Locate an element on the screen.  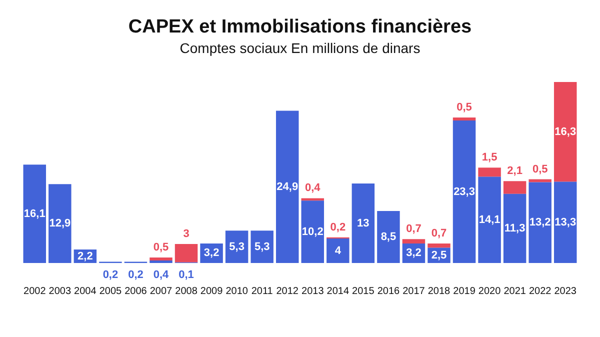
data-label: 10,2 is located at coordinates (313, 232).